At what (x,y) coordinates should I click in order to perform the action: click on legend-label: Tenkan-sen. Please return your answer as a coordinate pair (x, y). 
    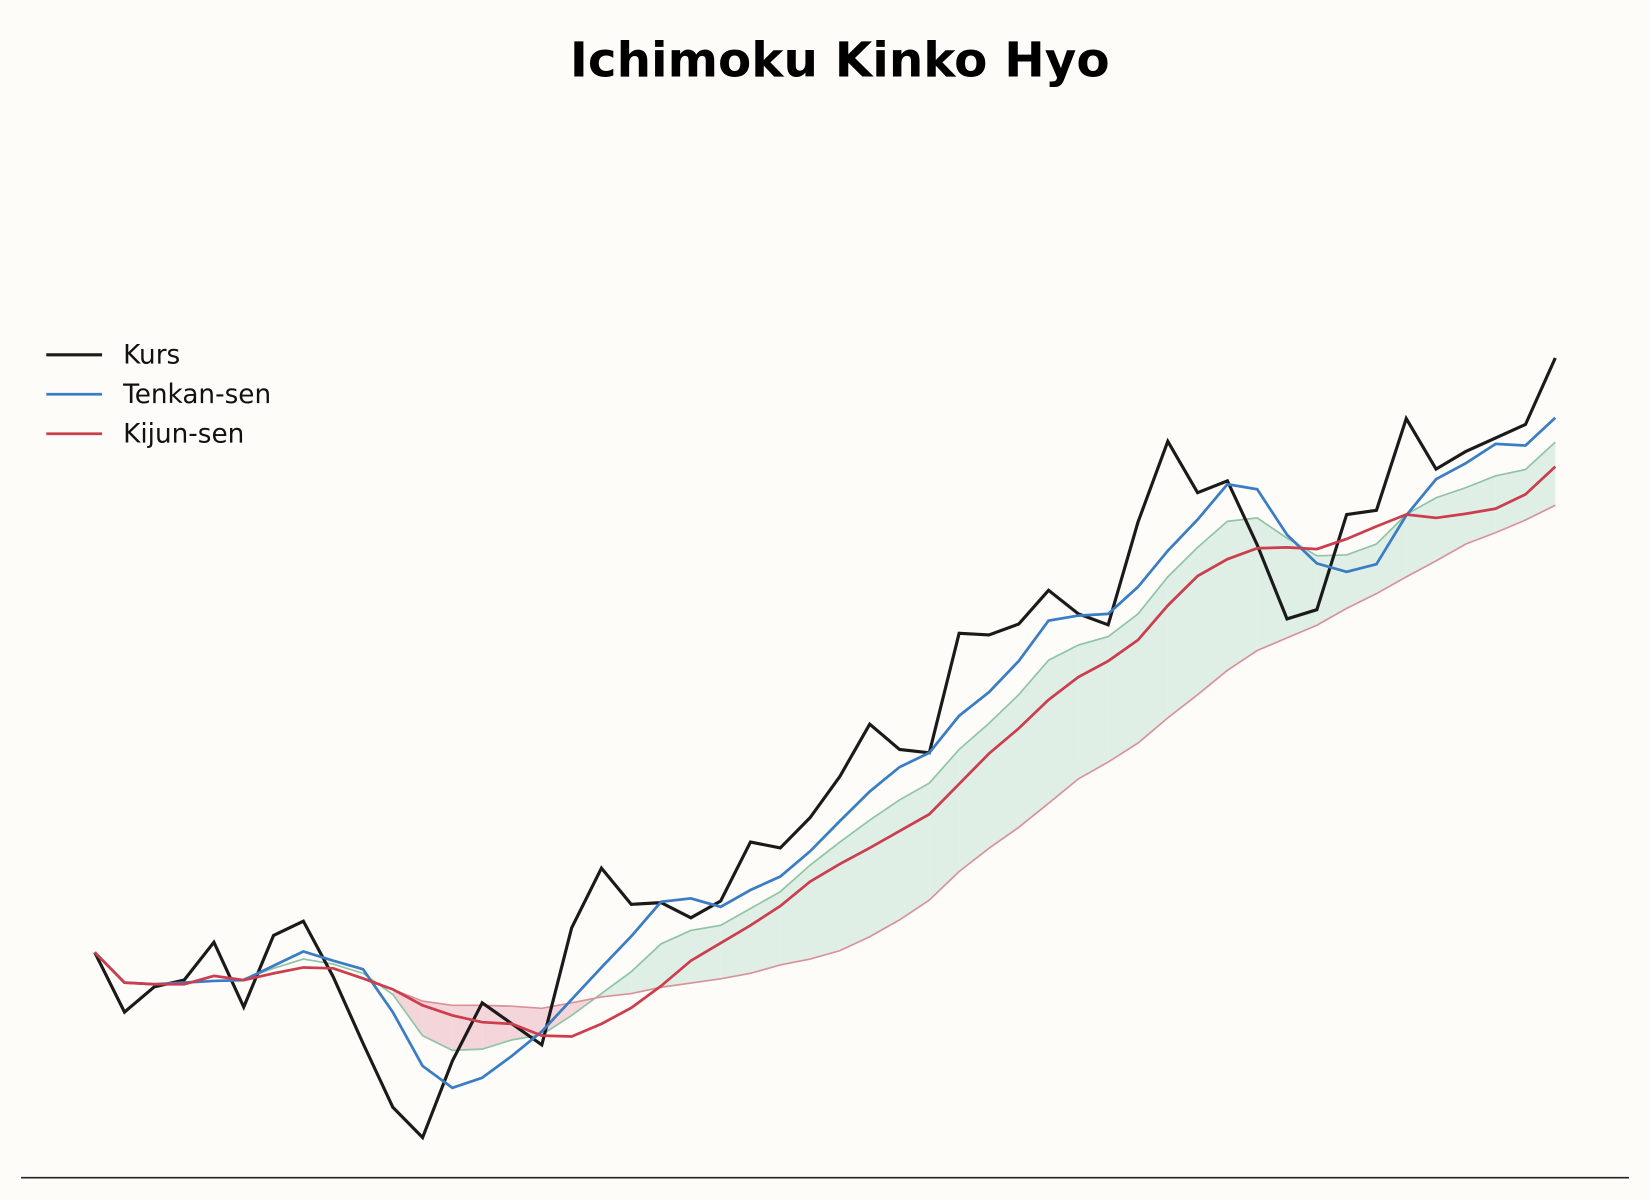
    Looking at the image, I should click on (196, 395).